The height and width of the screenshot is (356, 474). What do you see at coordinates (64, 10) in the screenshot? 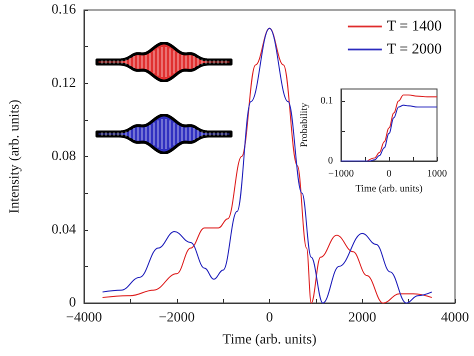
I see `y-tick-label: 0.16` at bounding box center [64, 10].